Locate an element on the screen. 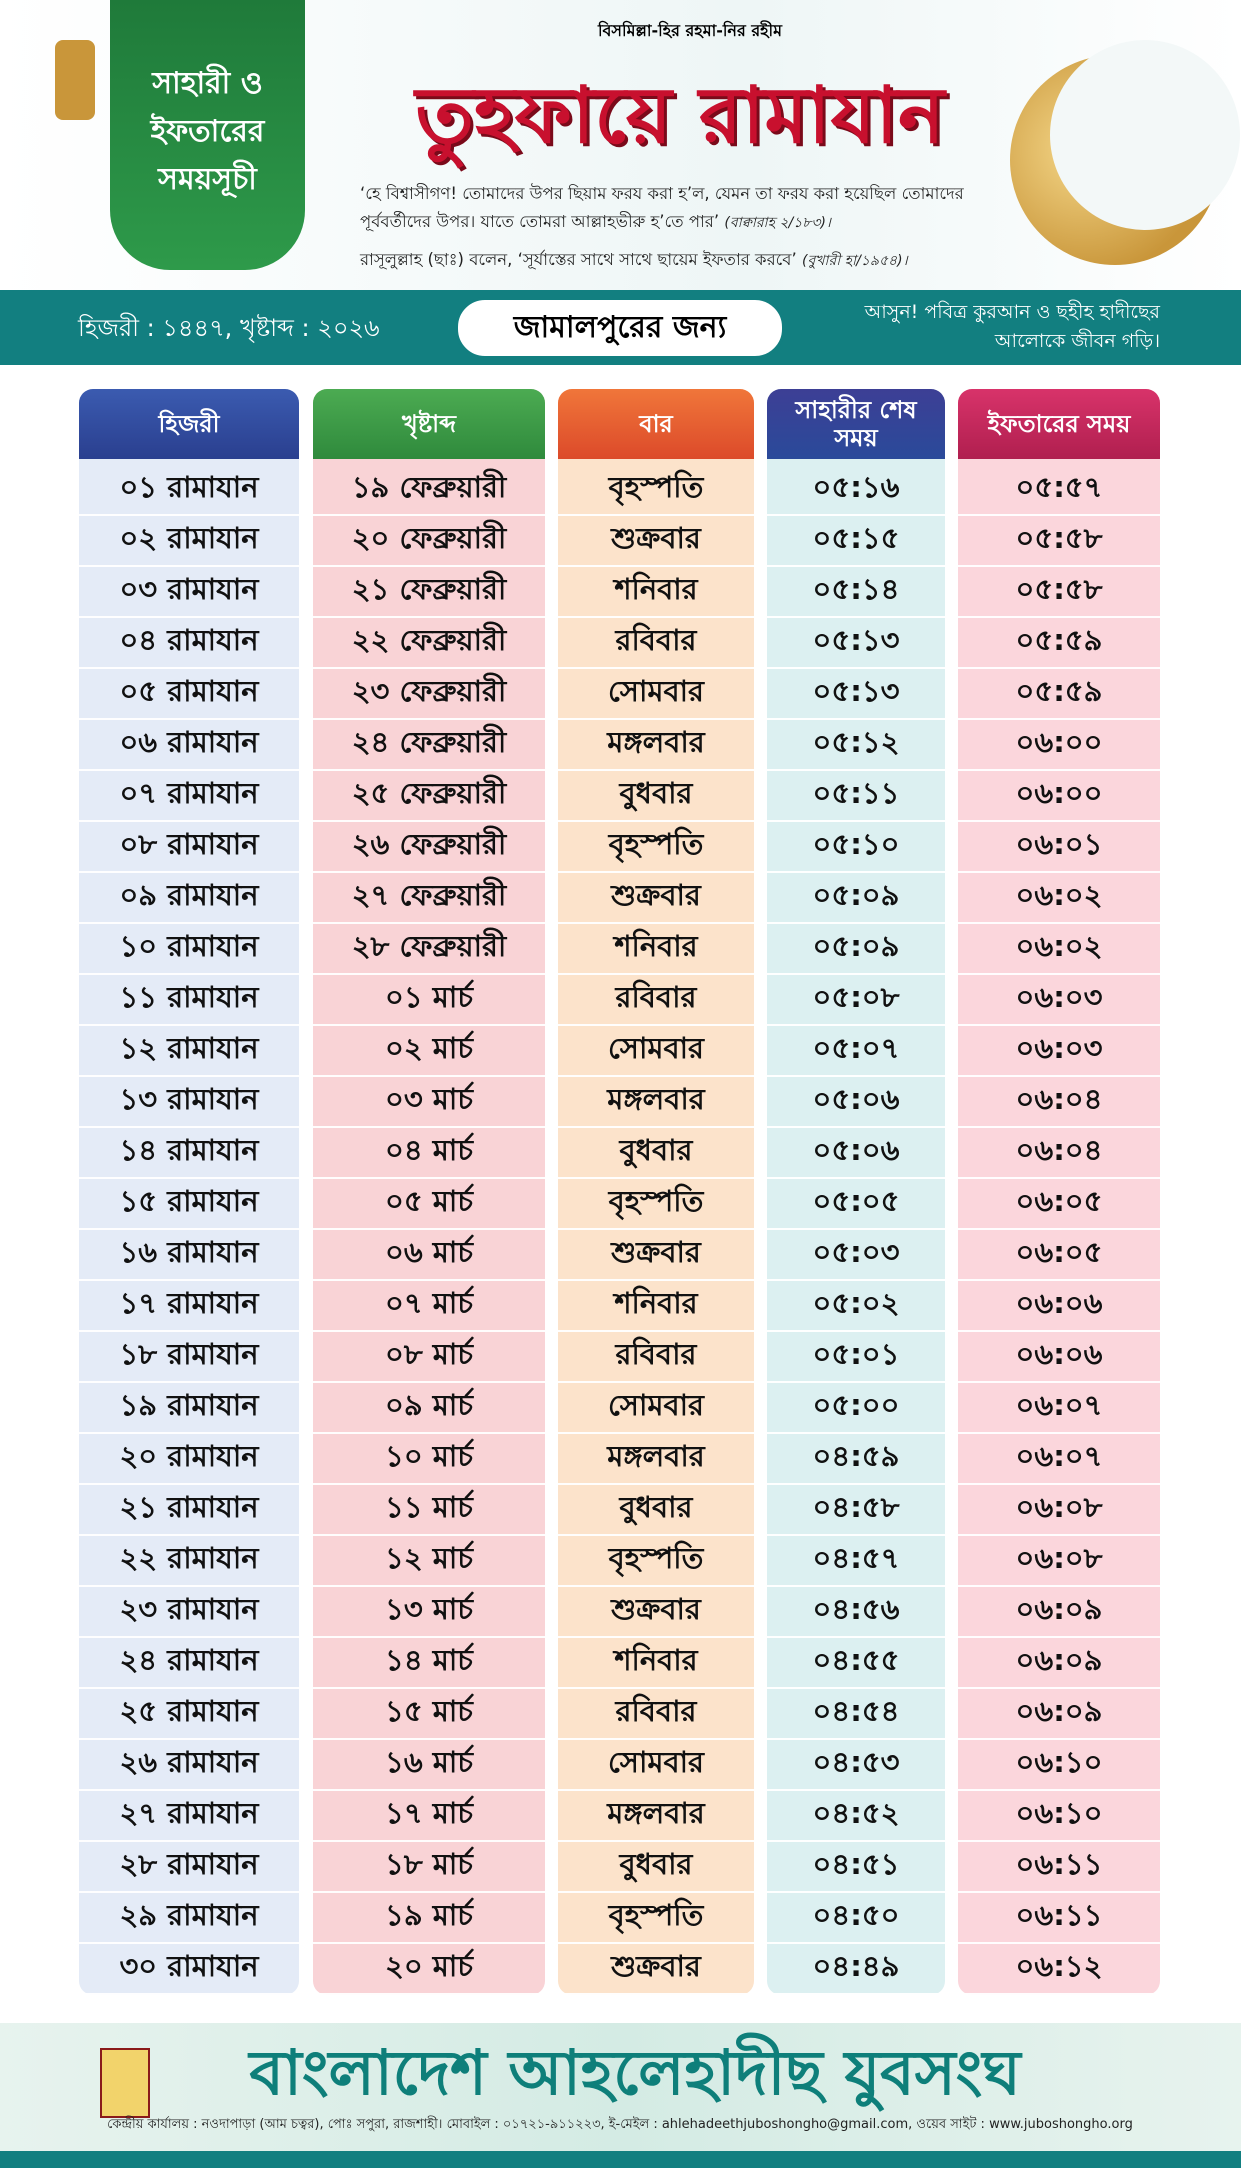  table-cell: ২৪ ফেব্রুয়ারী is located at coordinates (429, 745).